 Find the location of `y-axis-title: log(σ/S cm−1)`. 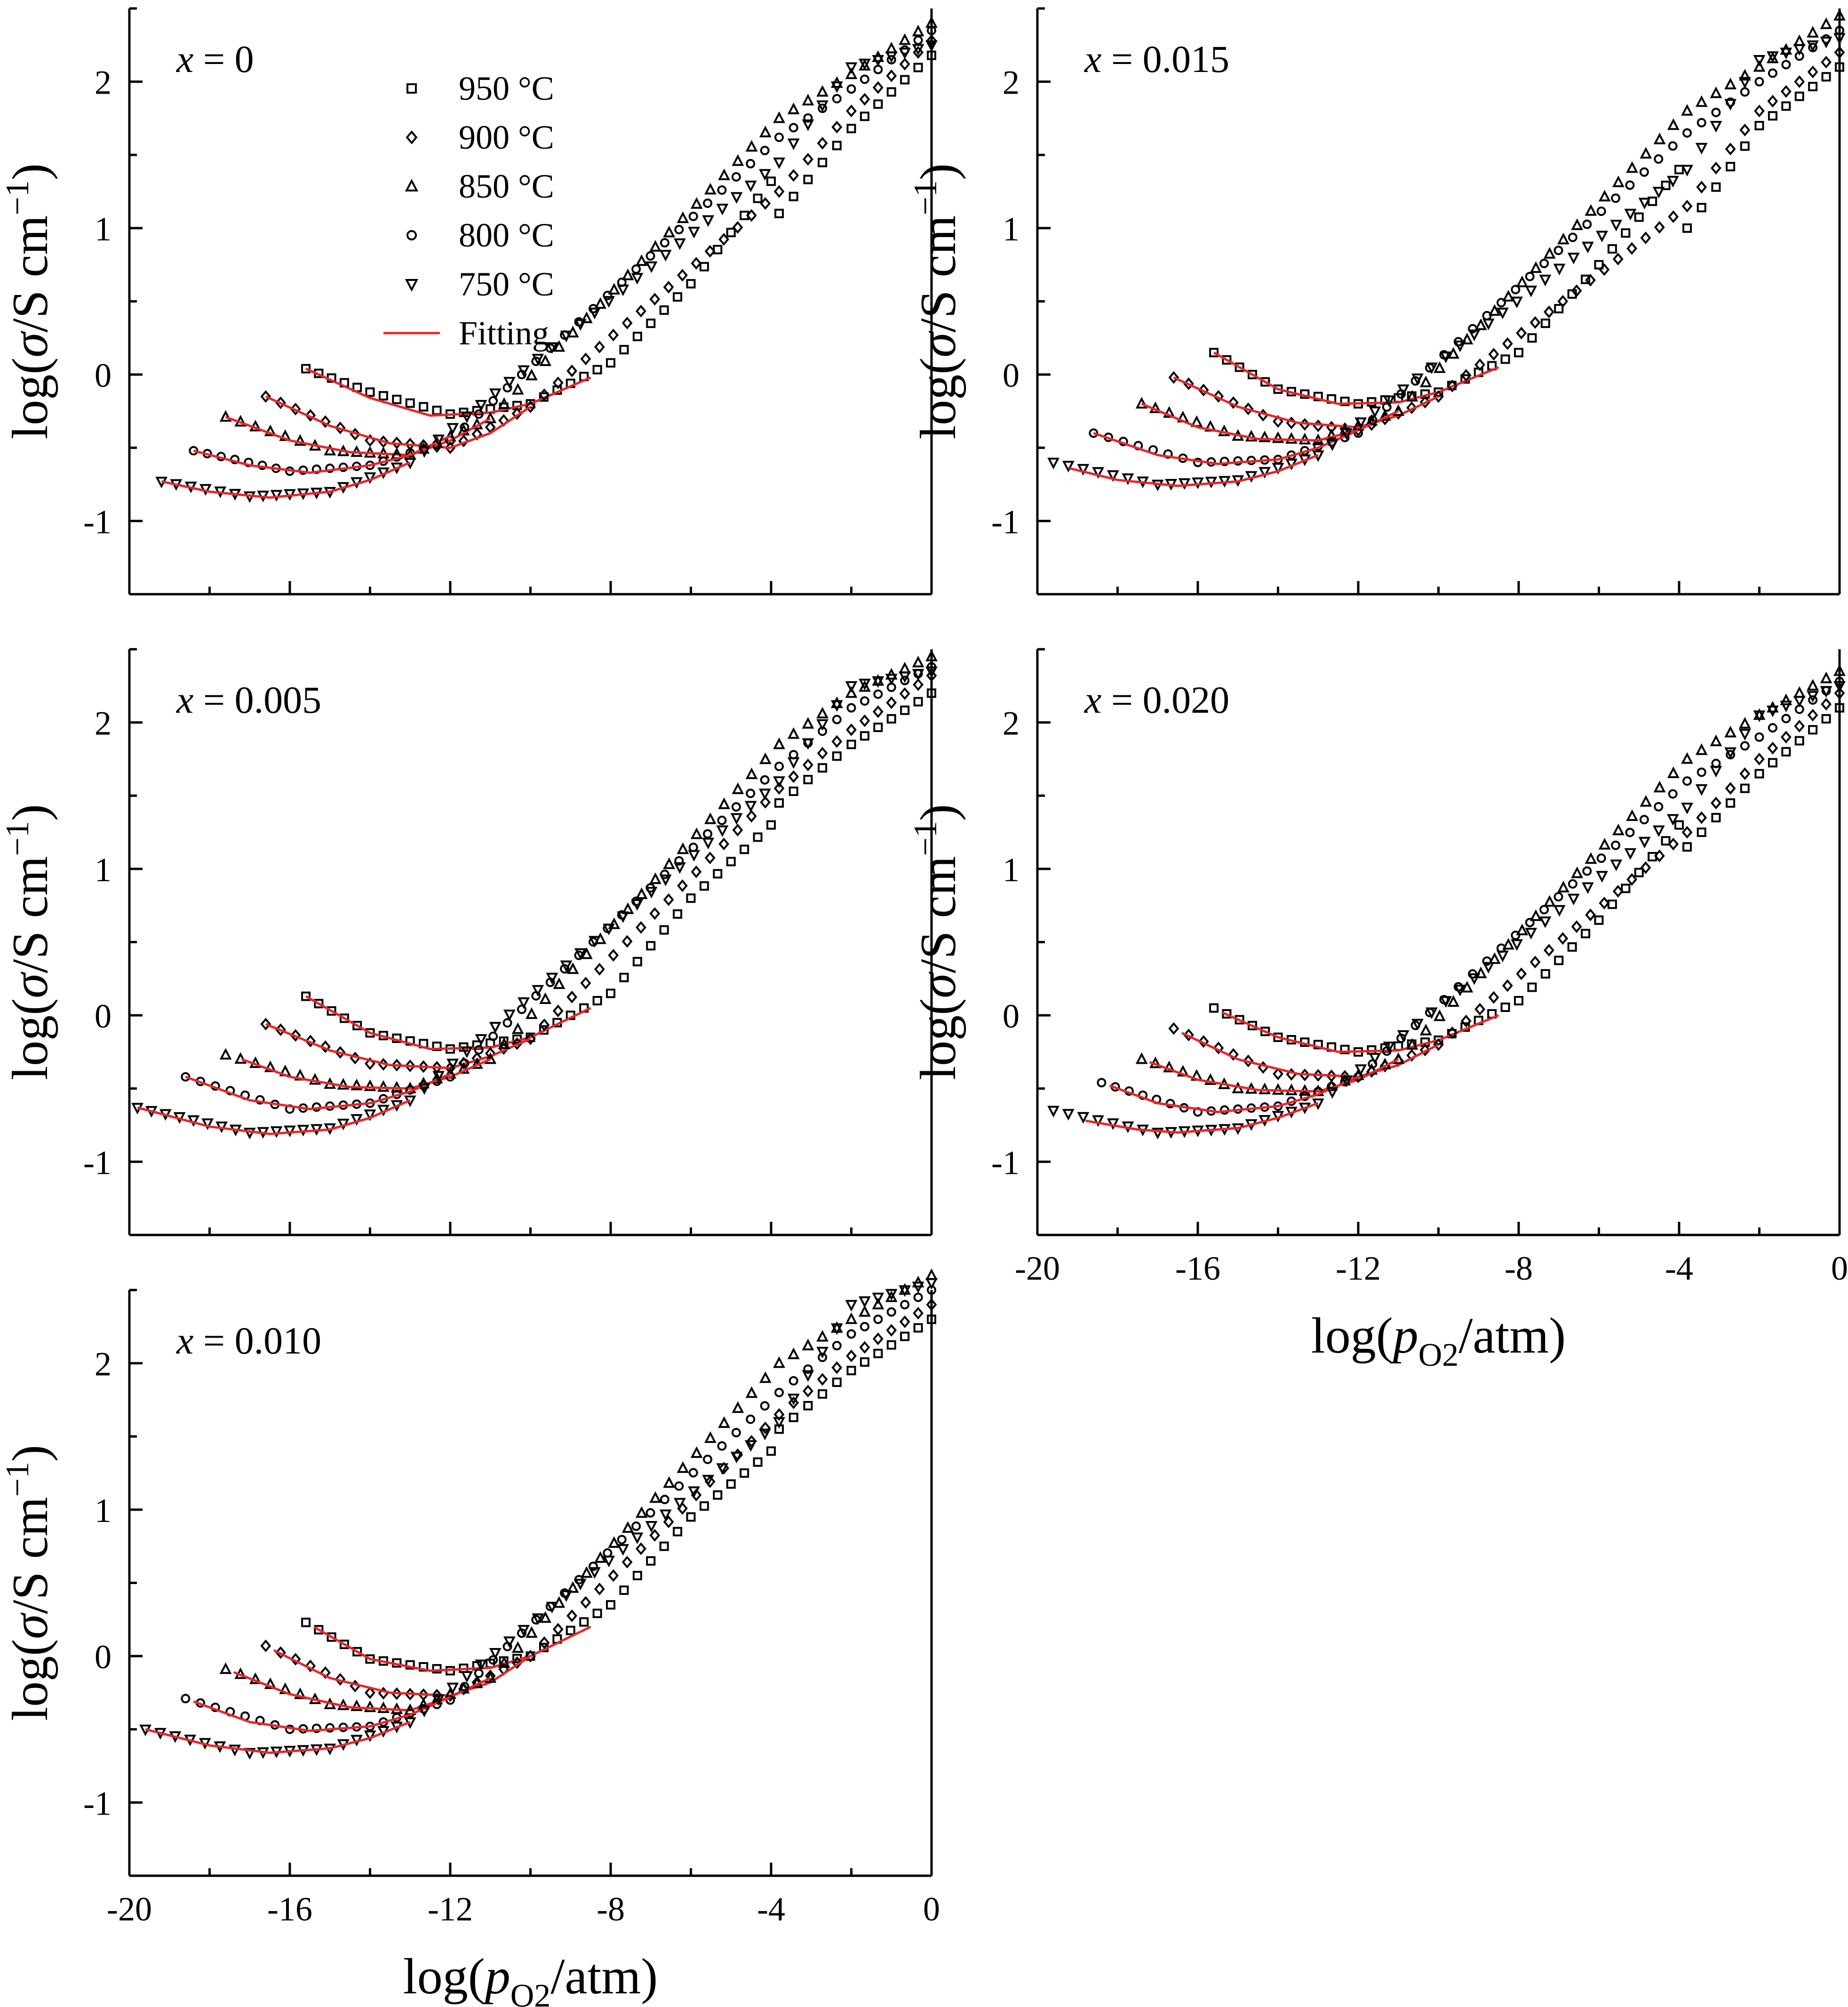

y-axis-title: log(σ/S cm−1) is located at coordinates (29, 942).